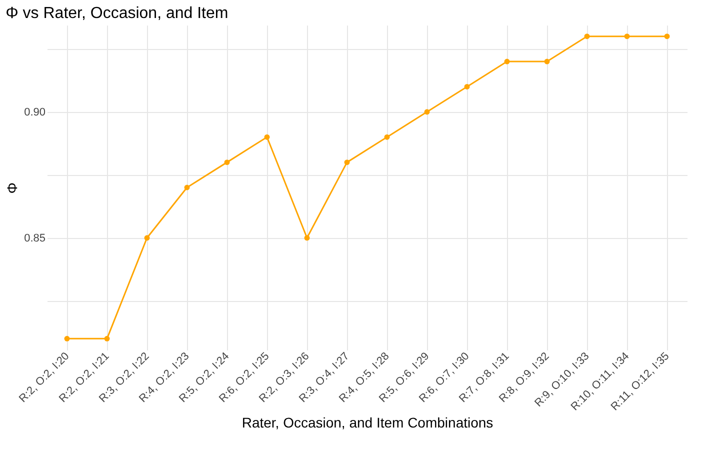 The width and height of the screenshot is (715, 459). I want to click on y-tick-label: 0.85, so click(35, 238).